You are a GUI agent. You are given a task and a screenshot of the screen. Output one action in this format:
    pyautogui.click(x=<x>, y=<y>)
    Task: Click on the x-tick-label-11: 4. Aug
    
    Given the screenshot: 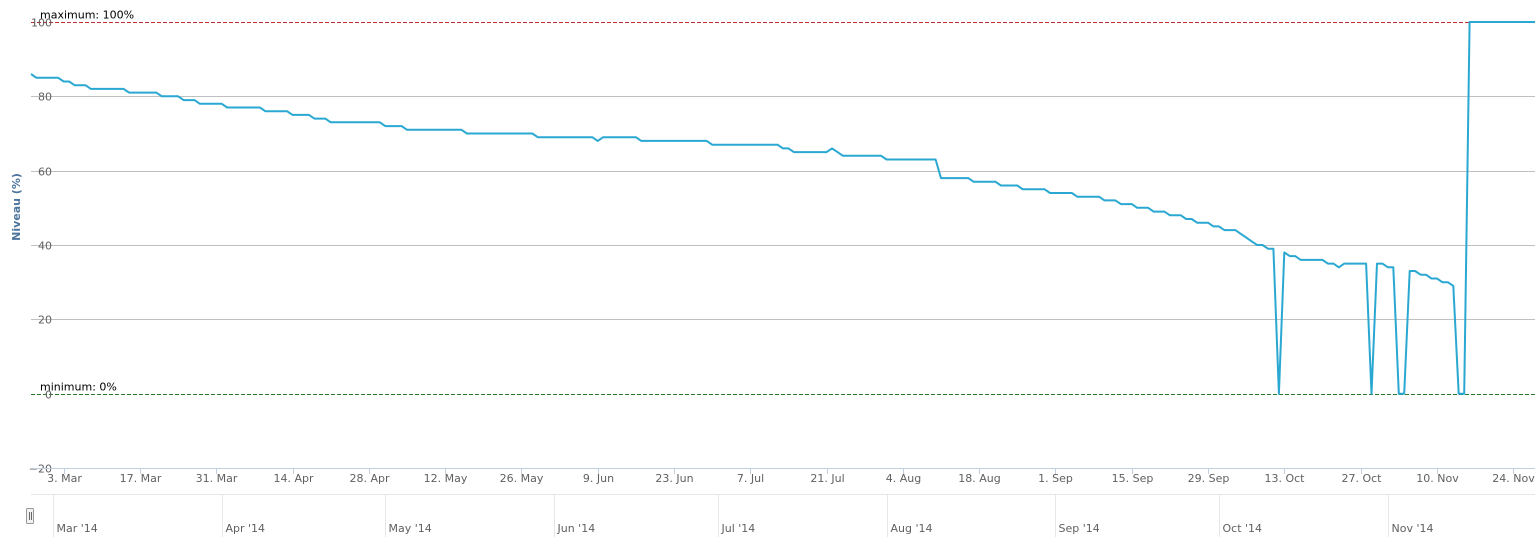 What is the action you would take?
    pyautogui.click(x=903, y=478)
    